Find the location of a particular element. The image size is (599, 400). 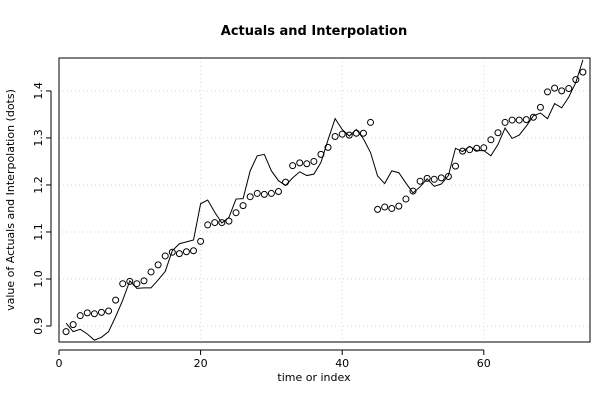

y-axis: 0.9 1.0 1.1 1.2 1.3 1.4 is located at coordinates (42, 208).